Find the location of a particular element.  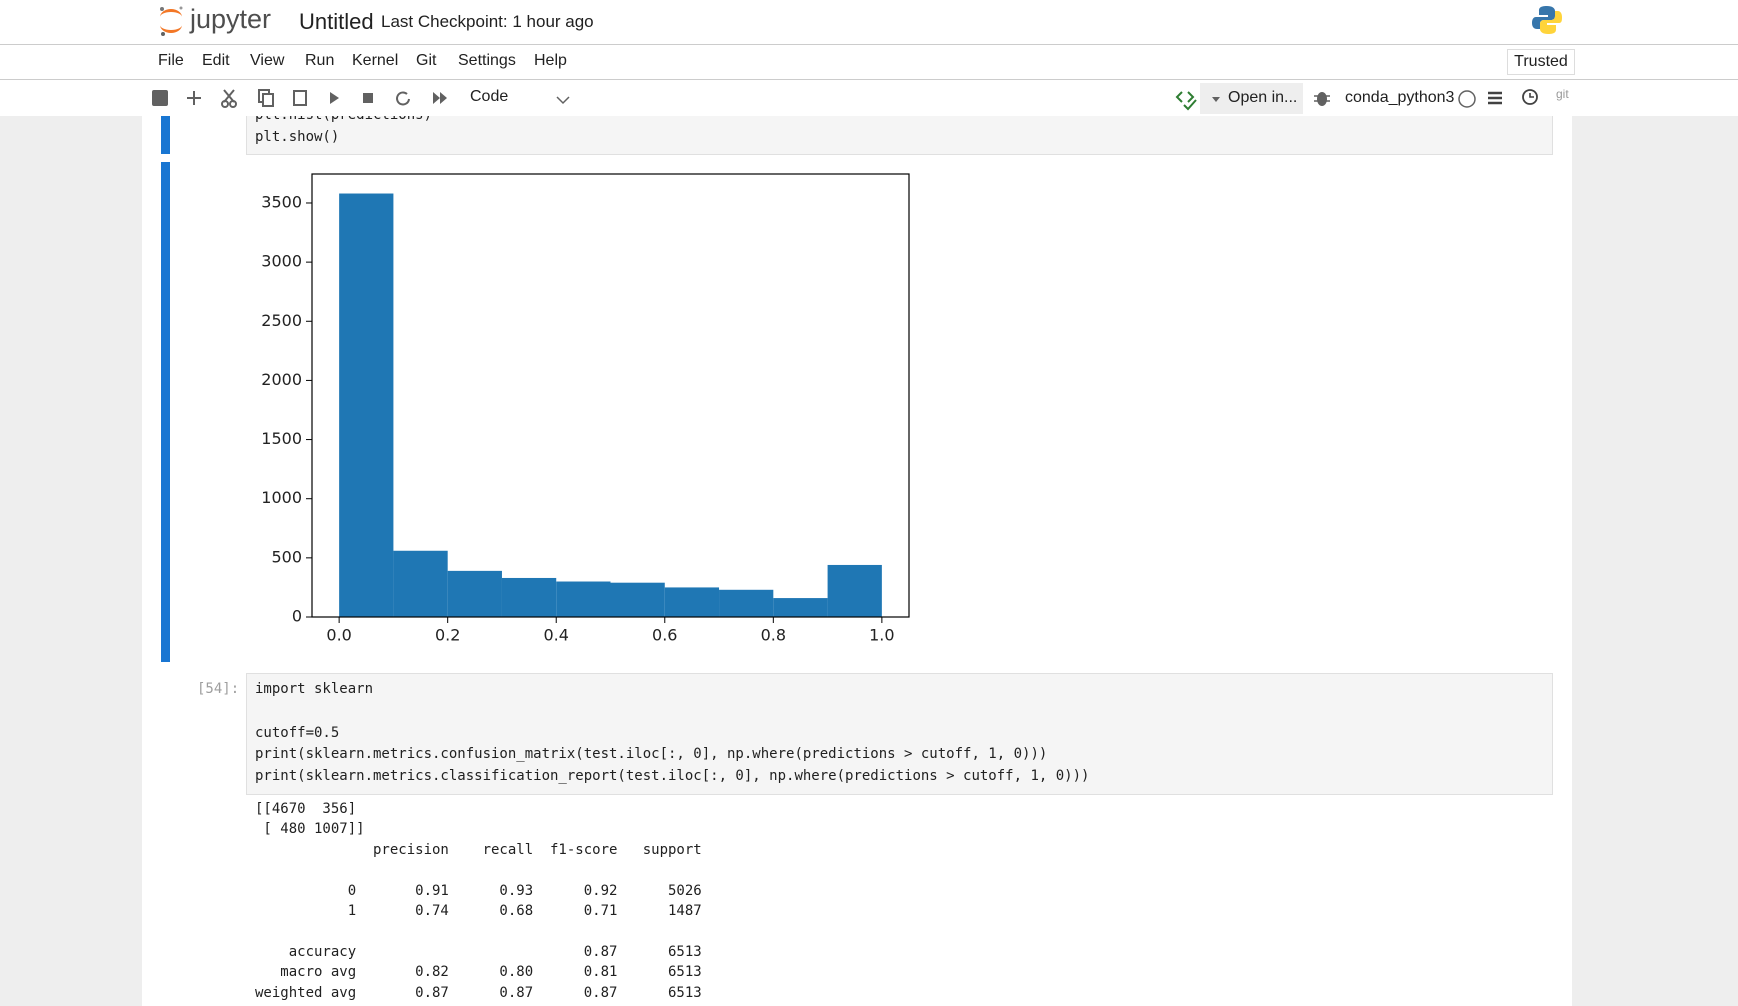

output-line: weighted avg 0.87 0.87 0.87 6513 is located at coordinates (478, 992).